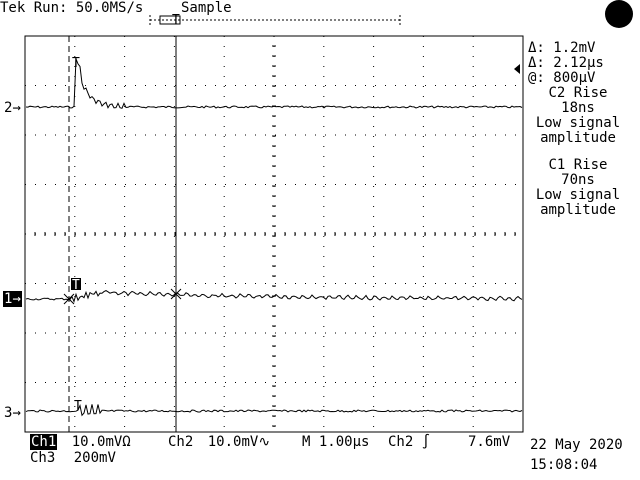 Image resolution: width=640 pixels, height=480 pixels. I want to click on ch3-trigger-marker: T, so click(78, 406).